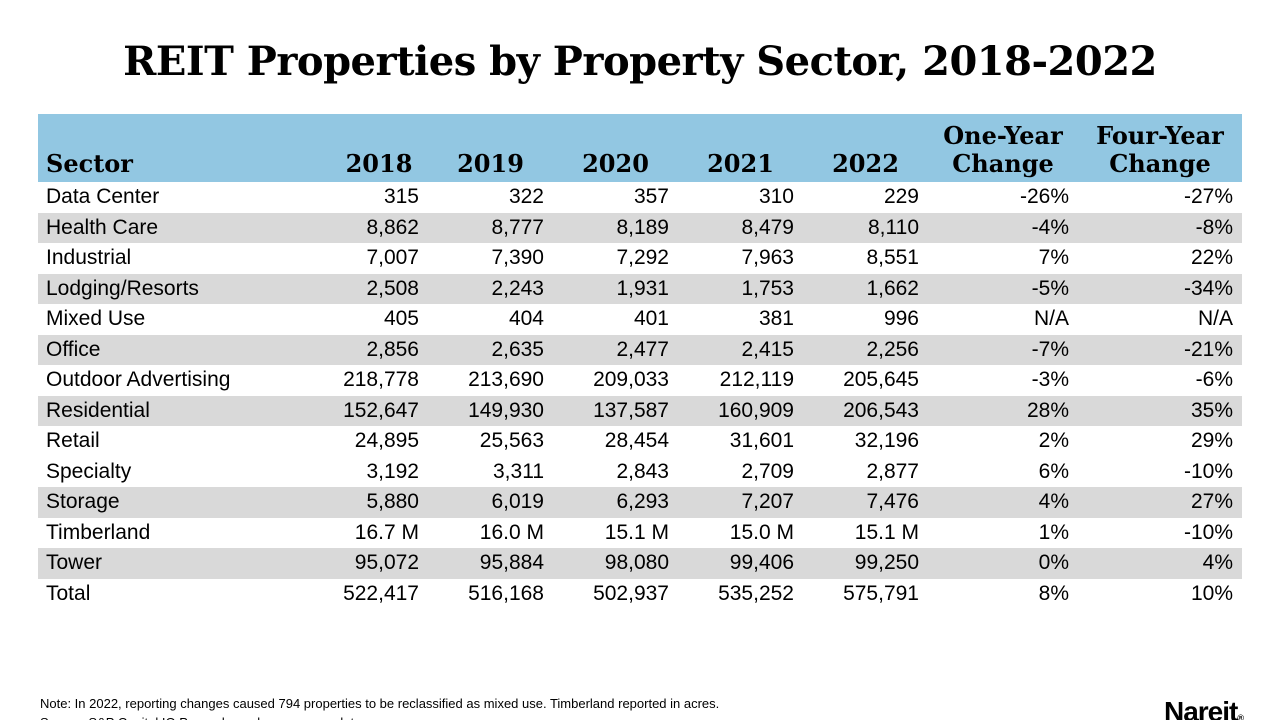  What do you see at coordinates (98, 532) in the screenshot?
I see `sector-cell: Timberland` at bounding box center [98, 532].